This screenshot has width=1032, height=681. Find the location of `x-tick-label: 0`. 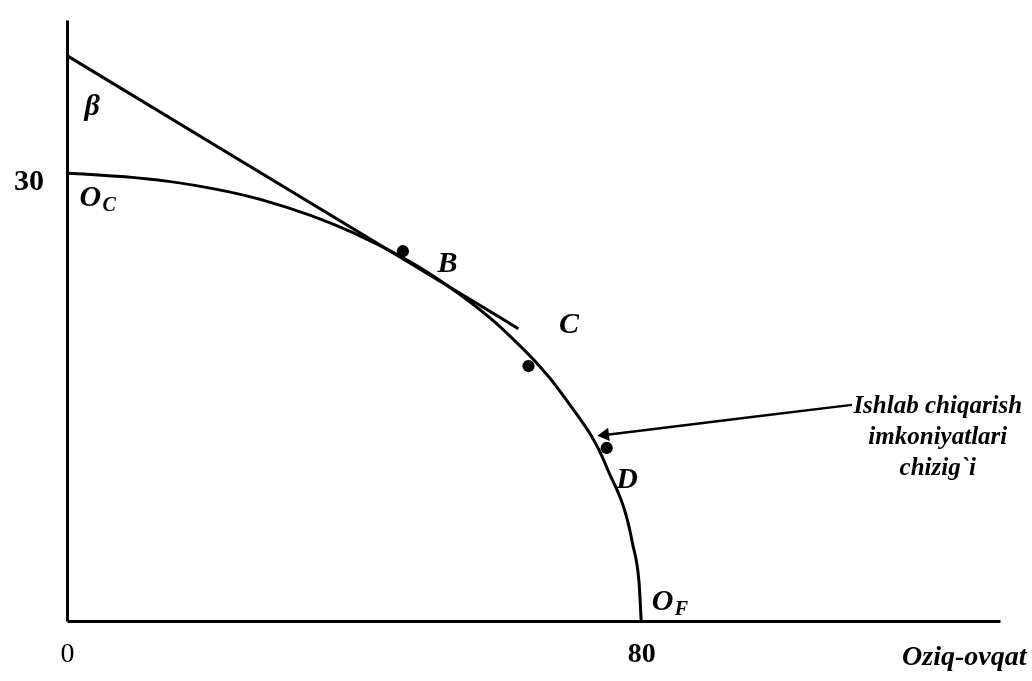

x-tick-label: 0 is located at coordinates (67, 652).